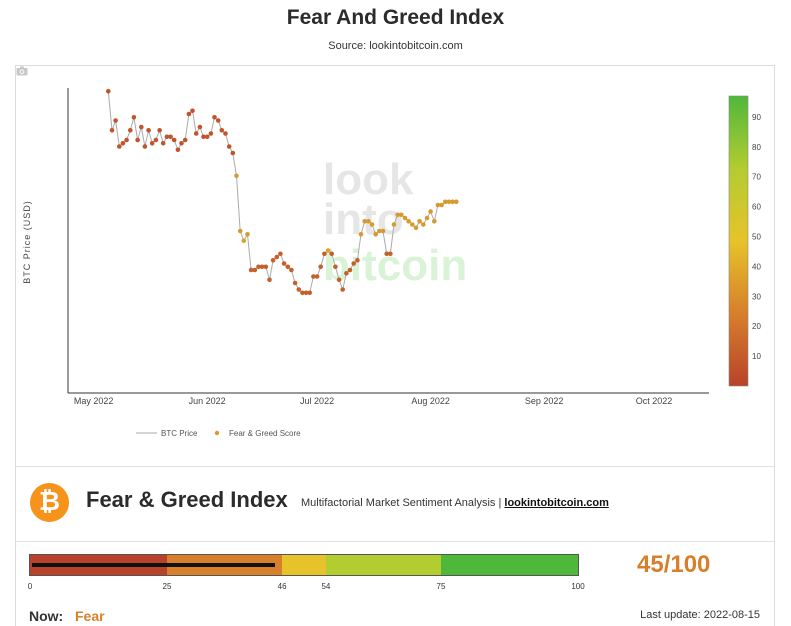 The image size is (791, 626). Describe the element at coordinates (556, 503) in the screenshot. I see `source-link: lookintobitcoin.com` at that location.